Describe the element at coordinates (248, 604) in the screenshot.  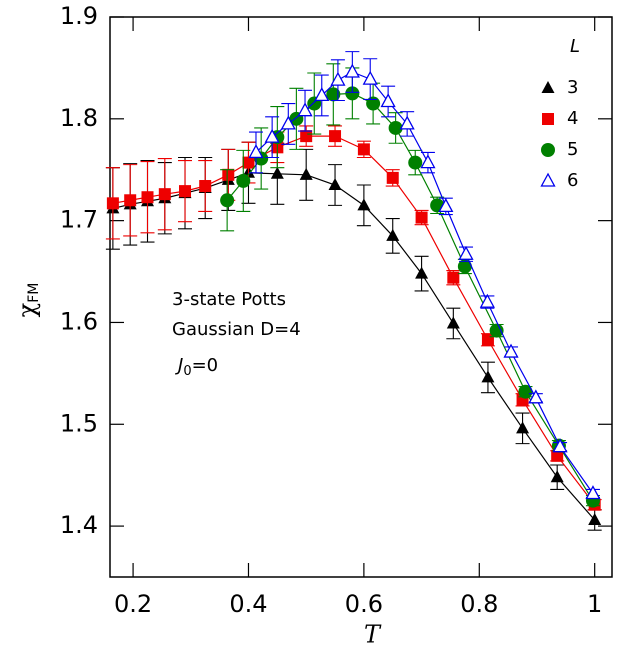
I see `x-tick-label: 0.4` at that location.